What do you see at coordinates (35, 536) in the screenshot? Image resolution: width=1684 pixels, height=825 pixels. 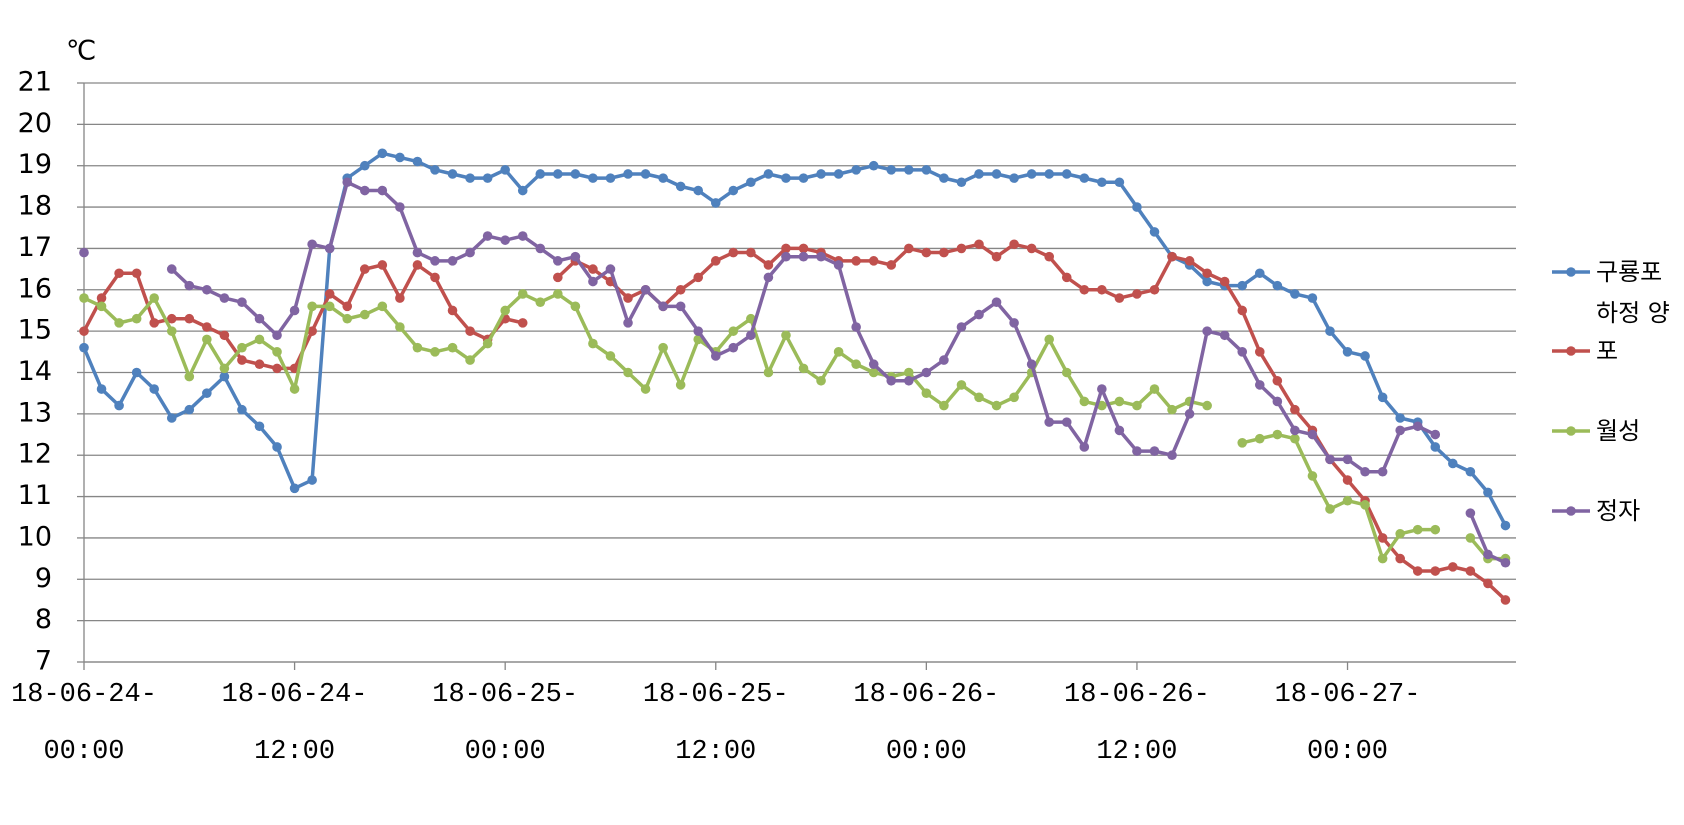 I see `y-tick-label: 10` at bounding box center [35, 536].